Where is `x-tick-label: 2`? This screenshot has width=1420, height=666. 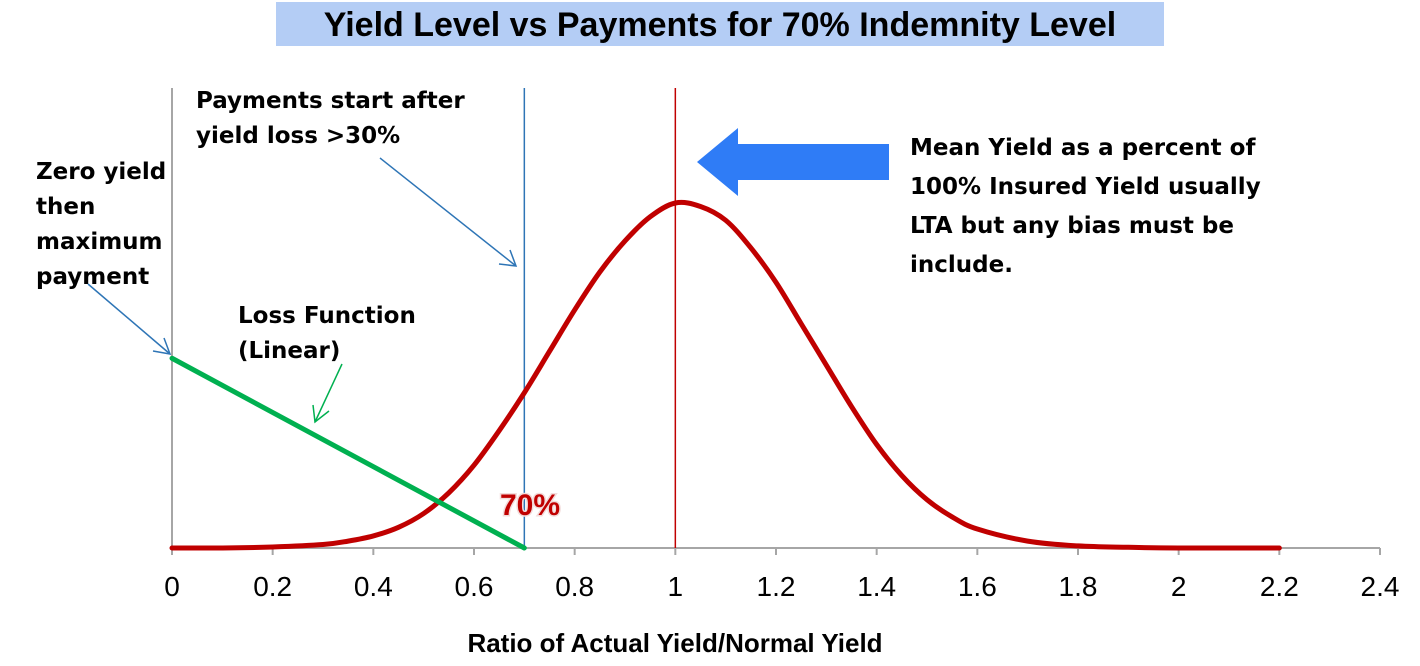 x-tick-label: 2 is located at coordinates (1179, 586).